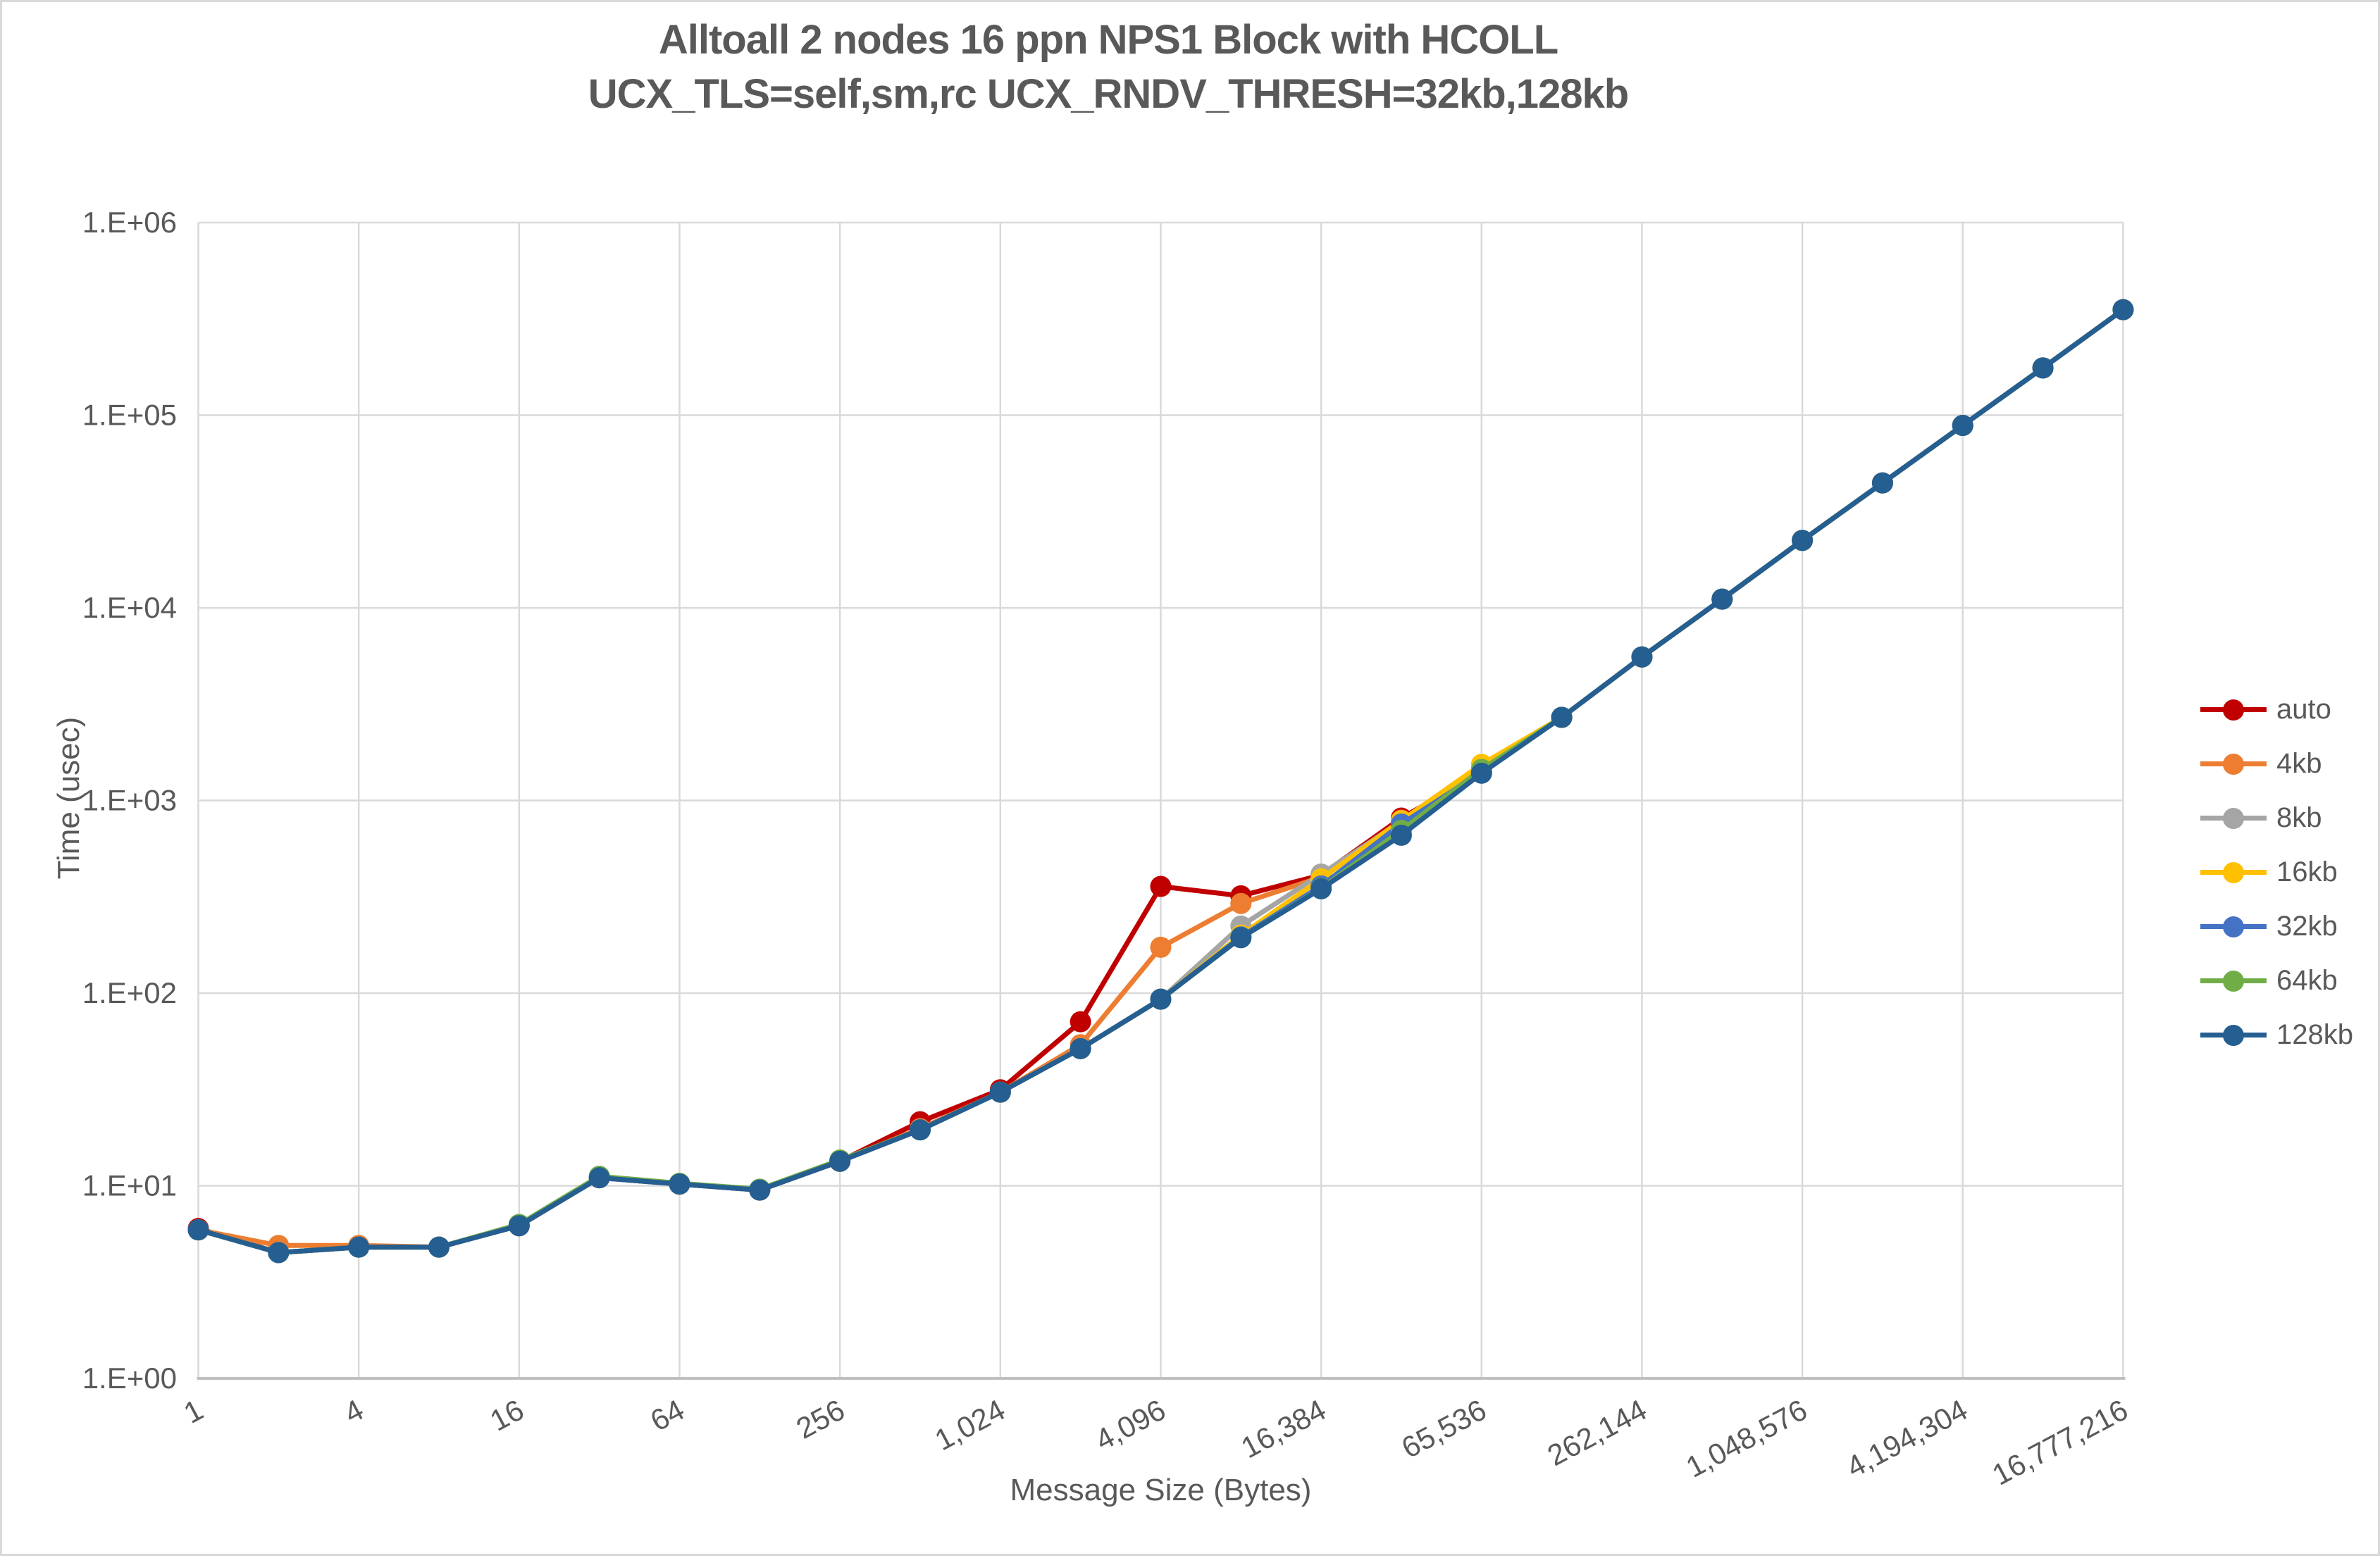  I want to click on x-tick-label: 16, so click(507, 1414).